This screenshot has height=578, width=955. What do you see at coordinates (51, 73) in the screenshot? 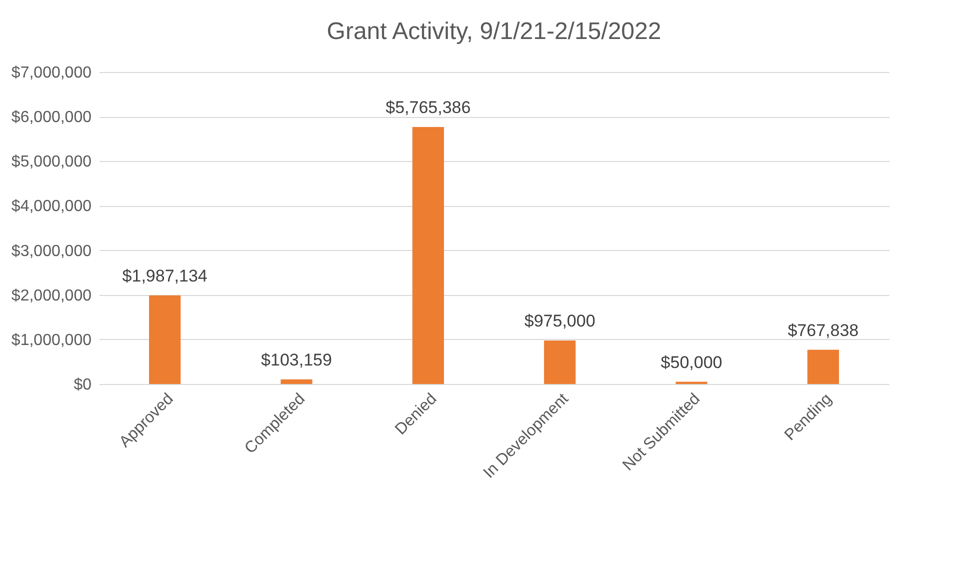
I see `y-tick-label: $7,000,000` at bounding box center [51, 73].